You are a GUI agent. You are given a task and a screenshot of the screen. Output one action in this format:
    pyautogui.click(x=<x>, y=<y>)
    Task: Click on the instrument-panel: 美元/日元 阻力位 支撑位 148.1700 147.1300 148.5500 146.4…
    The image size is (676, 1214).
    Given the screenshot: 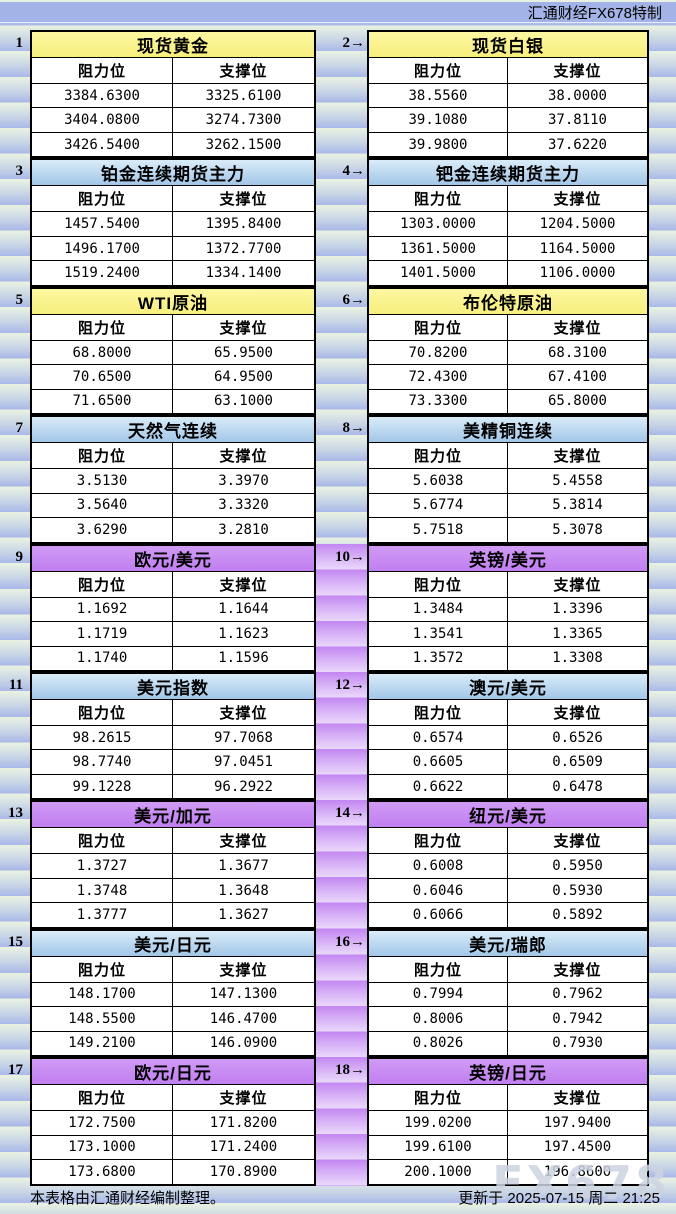 What is the action you would take?
    pyautogui.click(x=173, y=993)
    